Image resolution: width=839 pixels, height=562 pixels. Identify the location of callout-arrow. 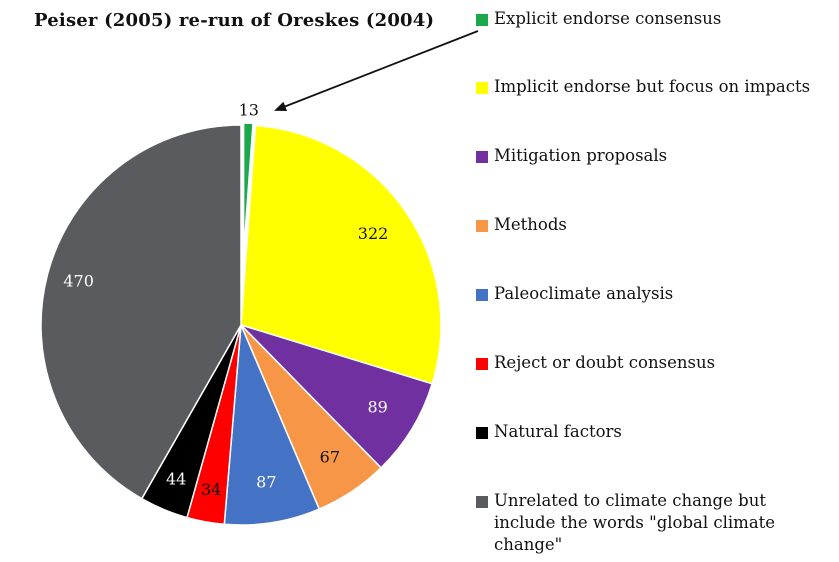
(376, 71).